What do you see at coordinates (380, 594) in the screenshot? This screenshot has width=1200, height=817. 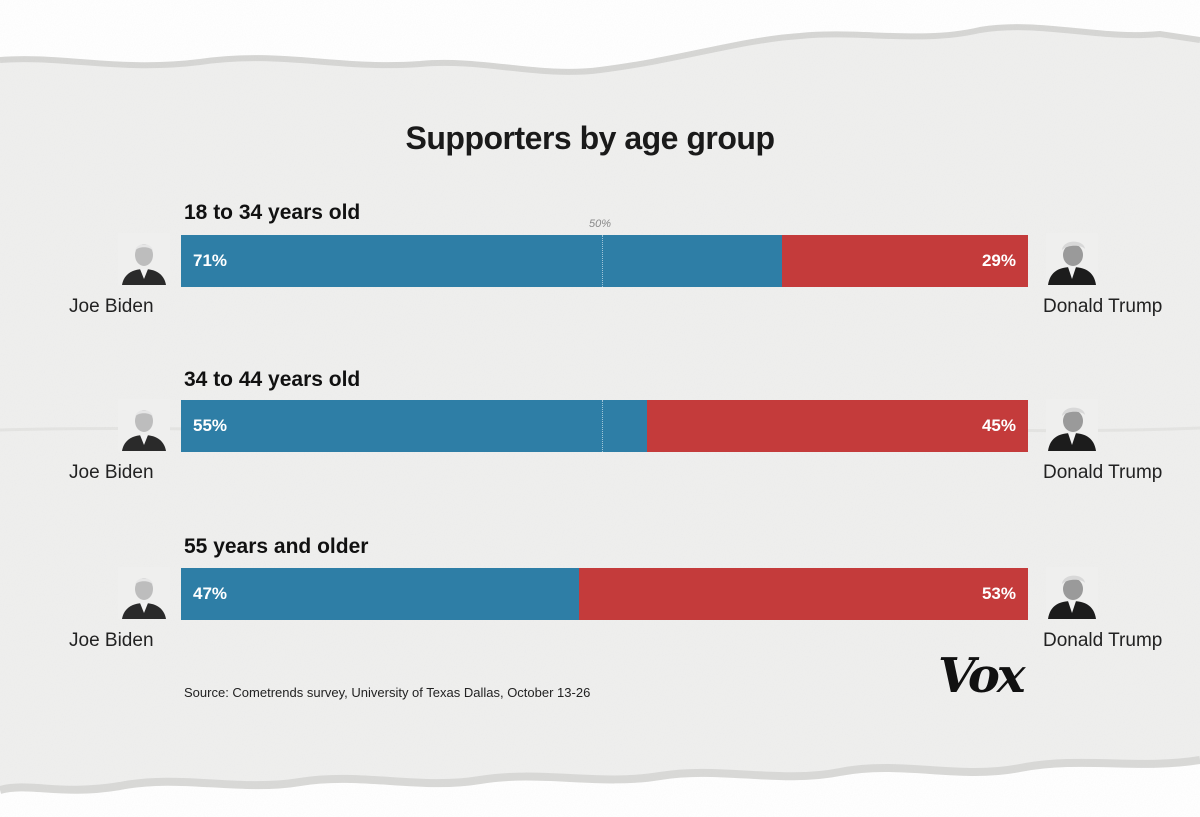 I see `bar-segment-biden-3: 47%` at bounding box center [380, 594].